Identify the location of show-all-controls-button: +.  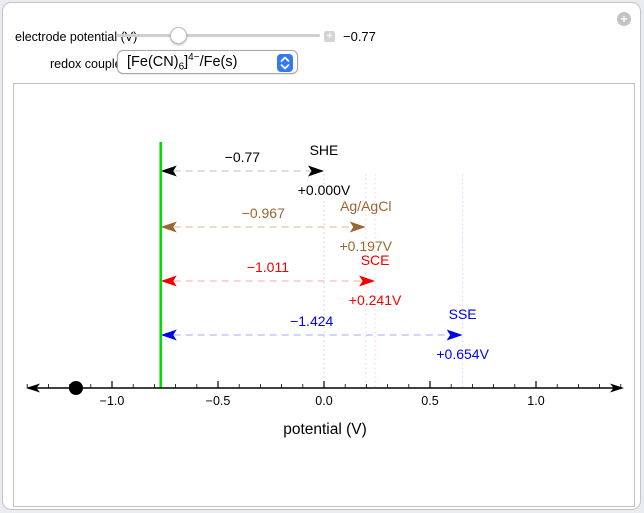
(624, 19).